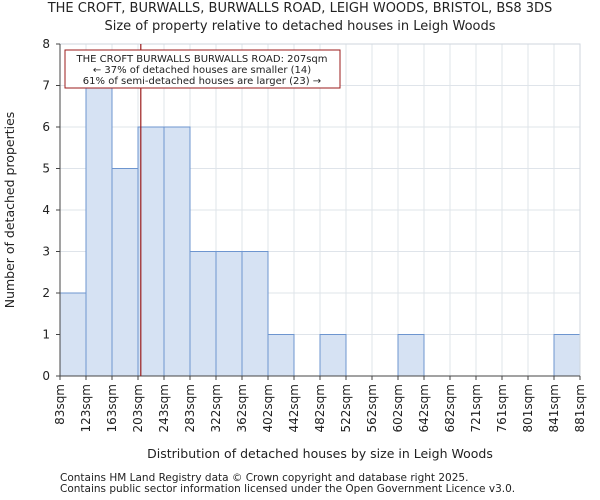 The image size is (600, 500). I want to click on y-tick-label: 1, so click(46, 335).